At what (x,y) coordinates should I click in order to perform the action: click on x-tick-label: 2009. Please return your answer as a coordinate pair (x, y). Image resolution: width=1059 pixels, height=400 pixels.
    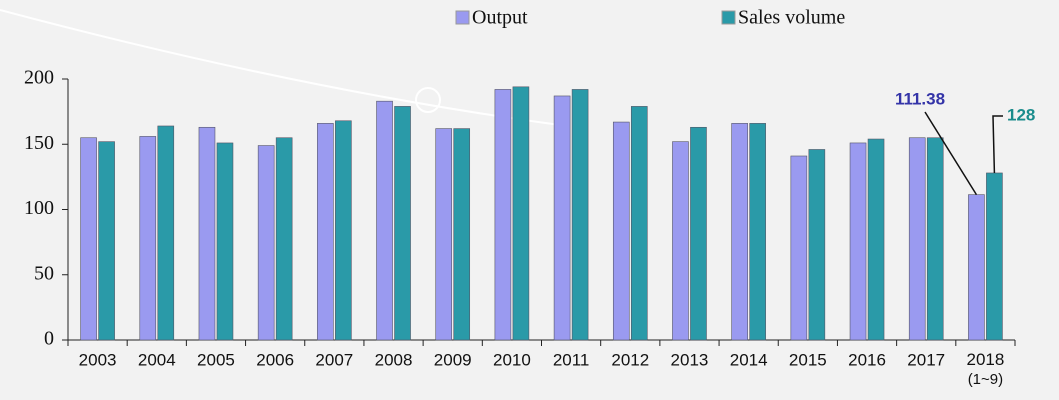
    Looking at the image, I should click on (453, 359).